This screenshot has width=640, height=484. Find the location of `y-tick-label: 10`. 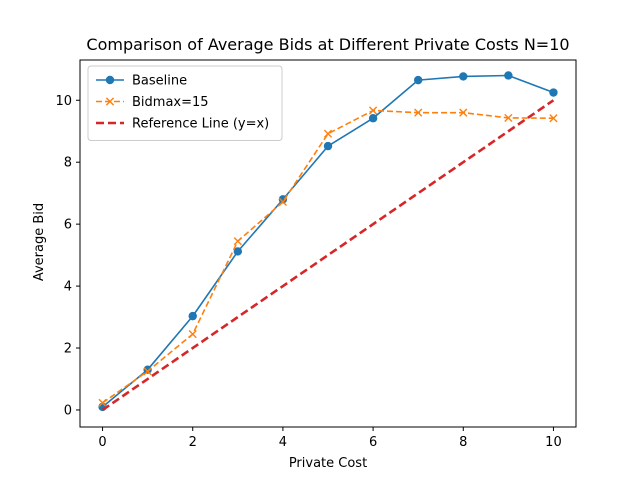

y-tick-label: 10 is located at coordinates (63, 101).